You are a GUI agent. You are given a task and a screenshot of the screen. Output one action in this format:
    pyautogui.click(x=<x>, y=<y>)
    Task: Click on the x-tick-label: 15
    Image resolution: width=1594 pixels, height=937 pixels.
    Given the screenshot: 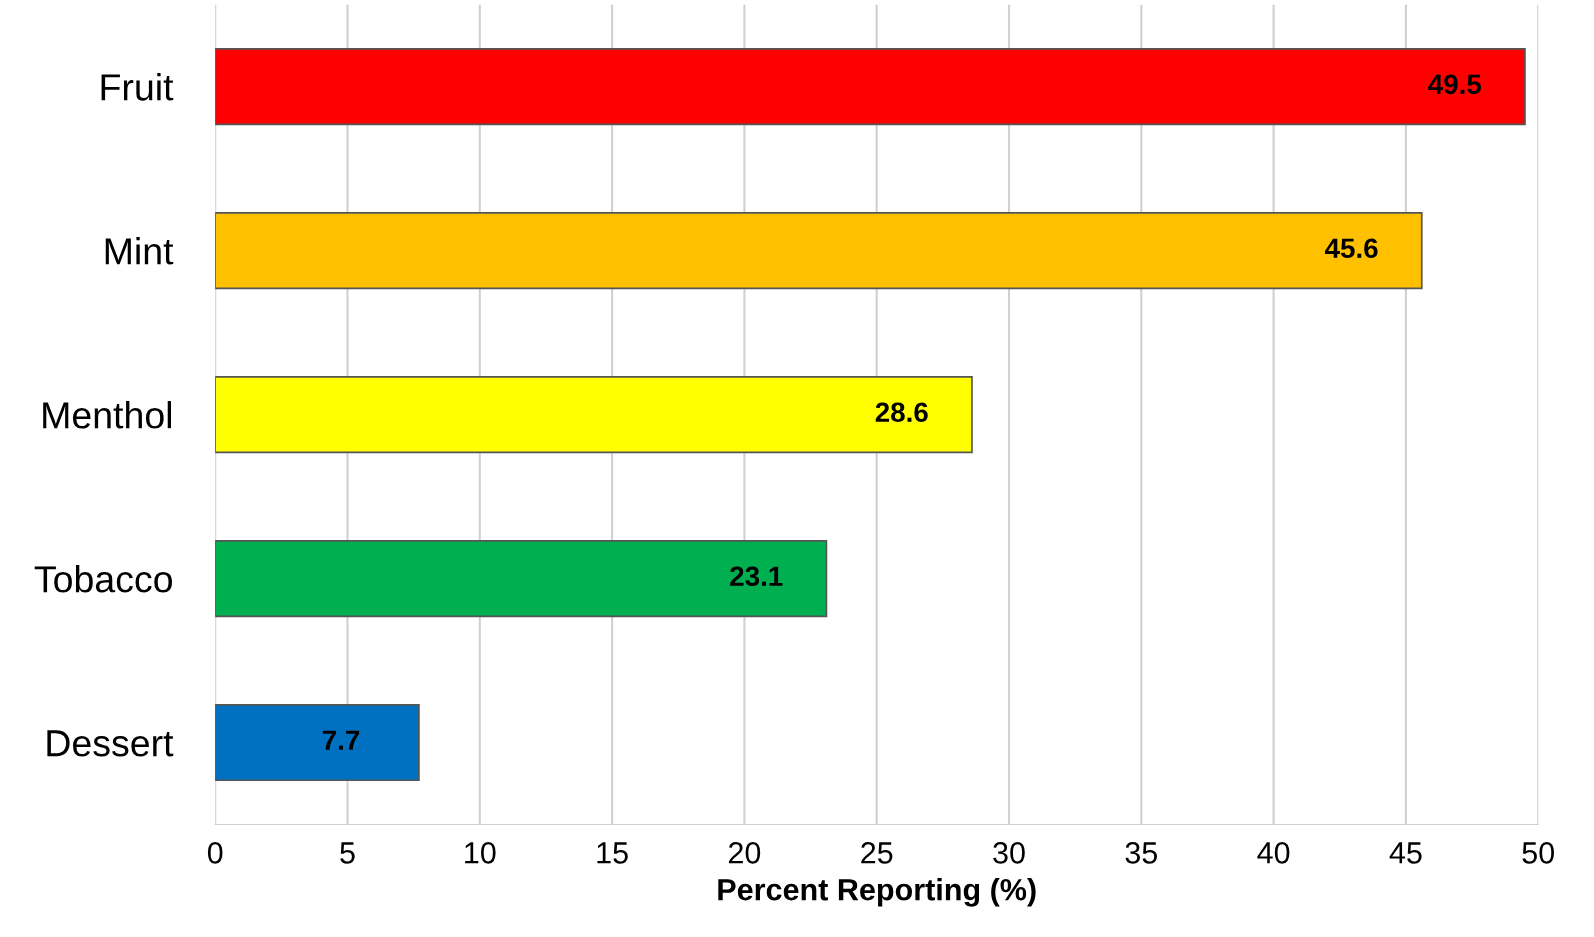 What is the action you would take?
    pyautogui.click(x=612, y=853)
    